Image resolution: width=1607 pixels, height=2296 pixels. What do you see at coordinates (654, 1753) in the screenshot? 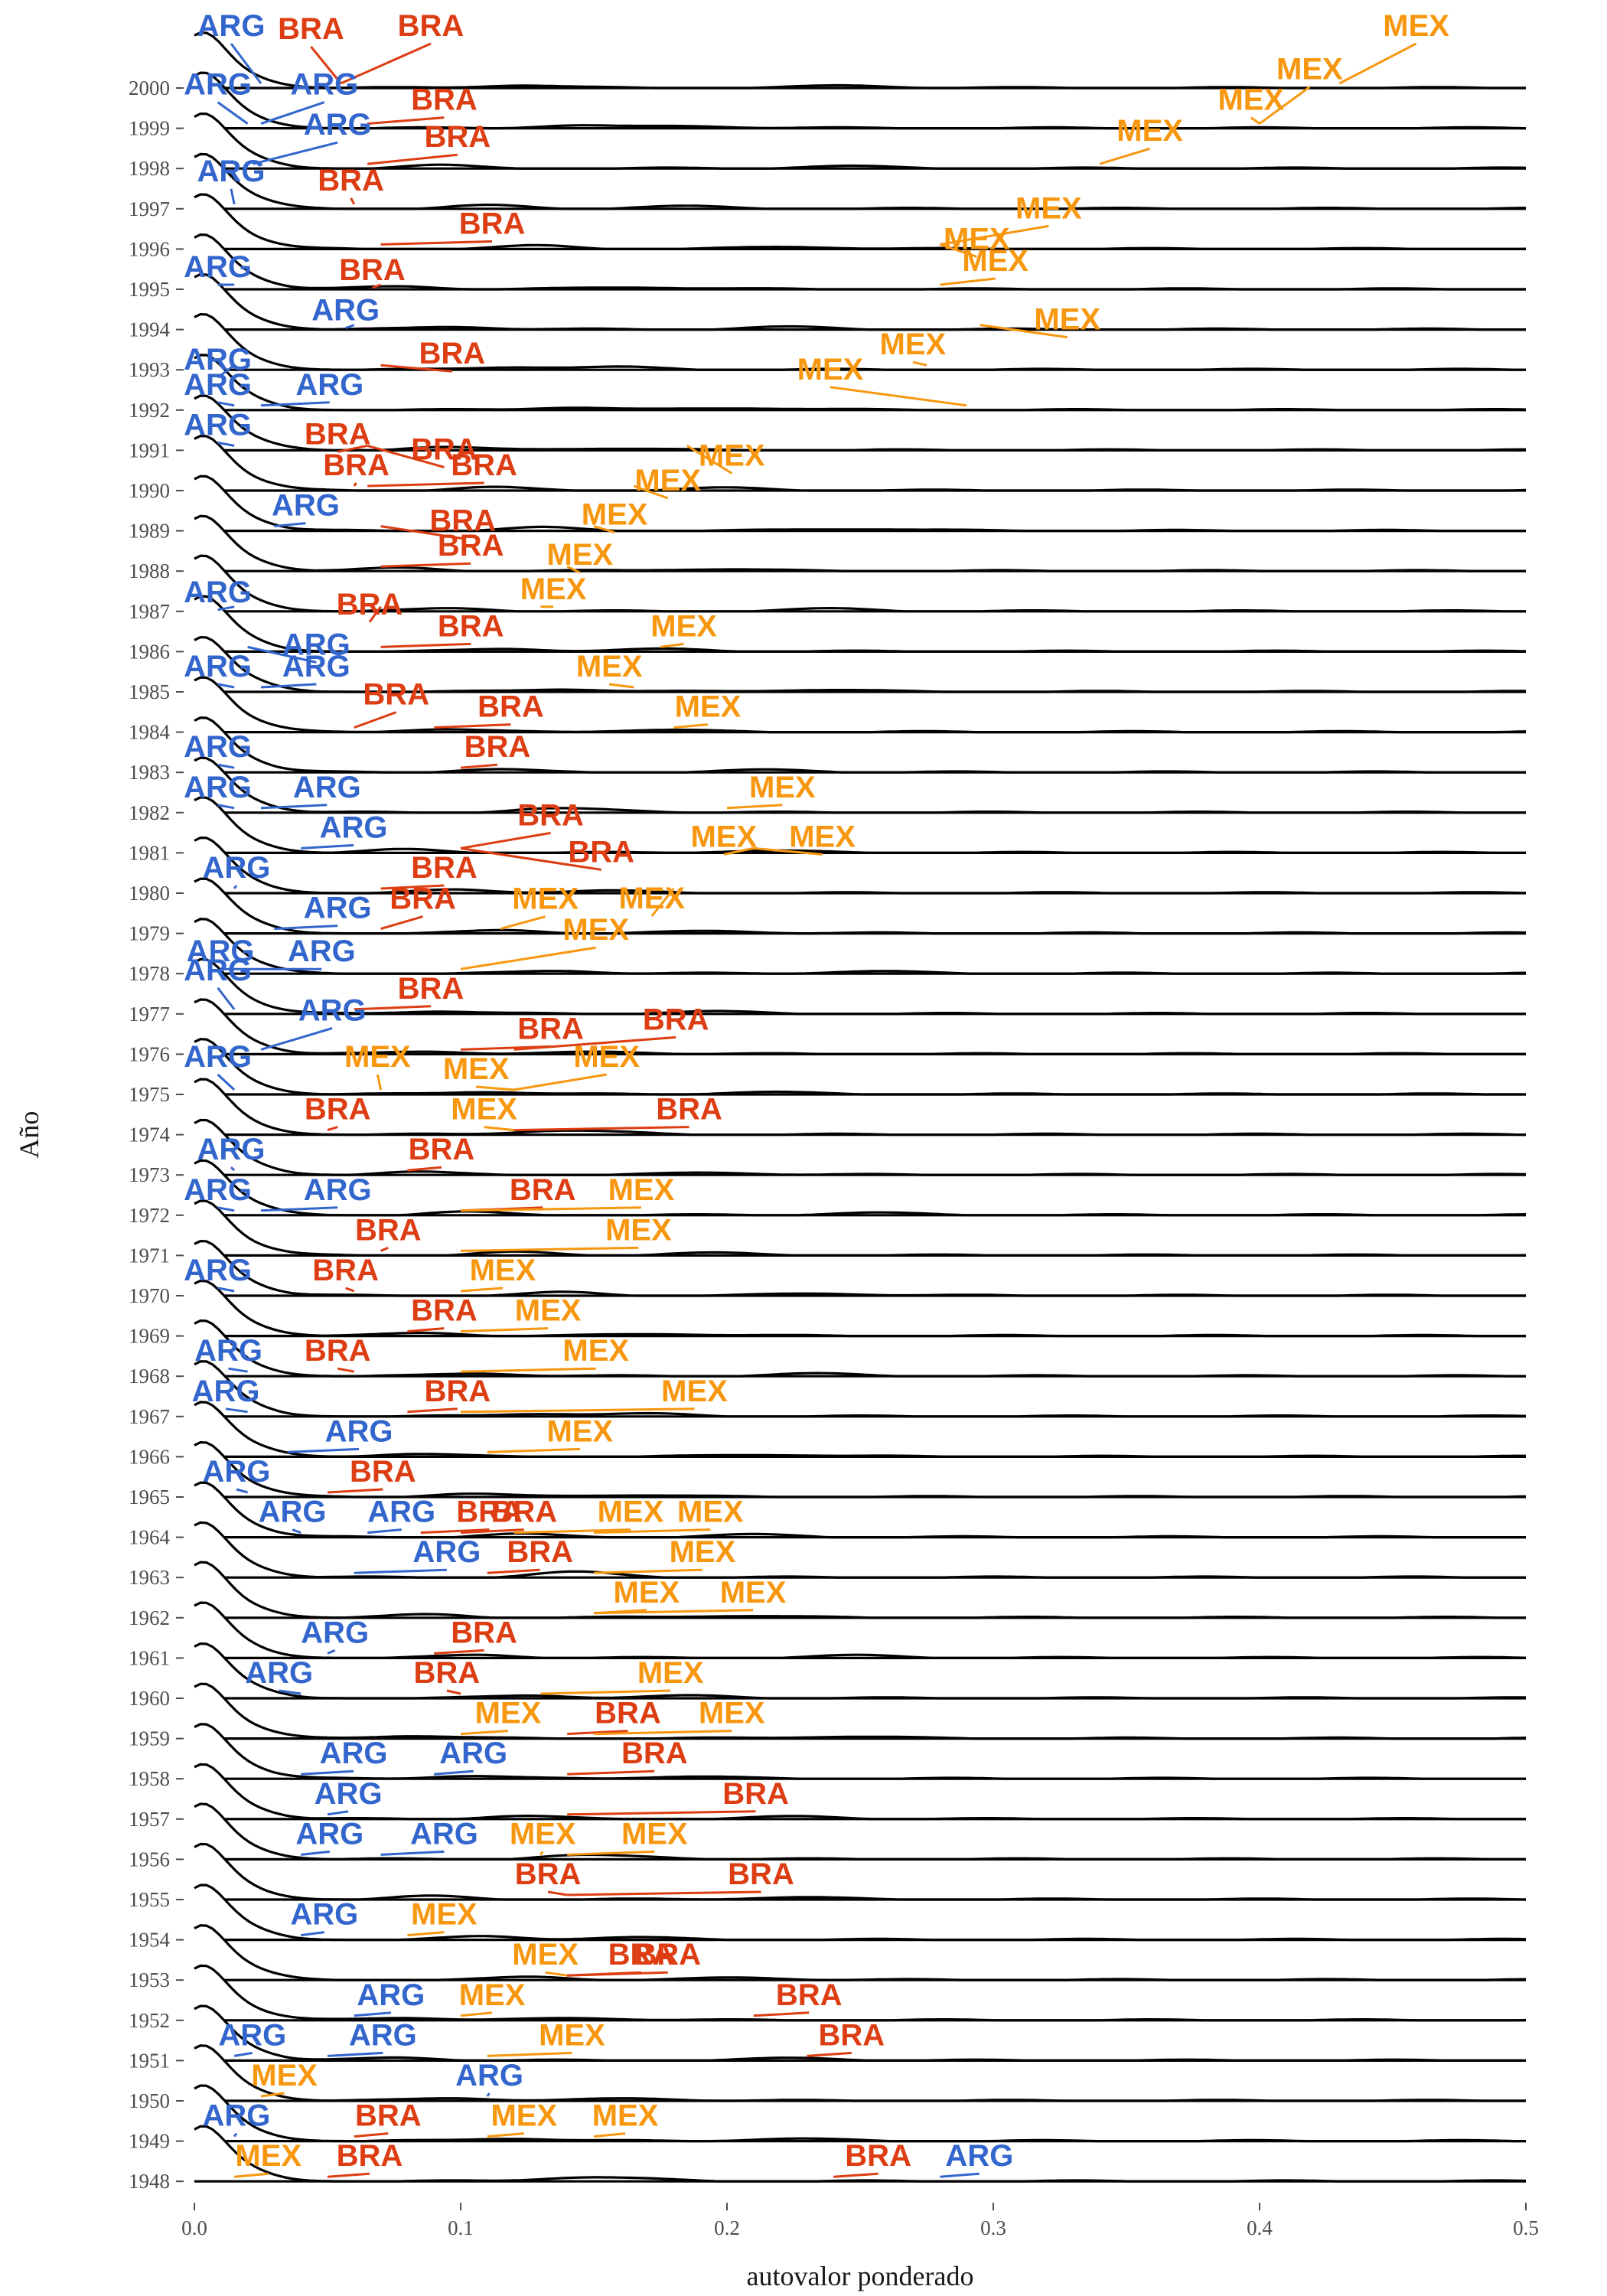
I see `country-label-bra-1958: BRA` at bounding box center [654, 1753].